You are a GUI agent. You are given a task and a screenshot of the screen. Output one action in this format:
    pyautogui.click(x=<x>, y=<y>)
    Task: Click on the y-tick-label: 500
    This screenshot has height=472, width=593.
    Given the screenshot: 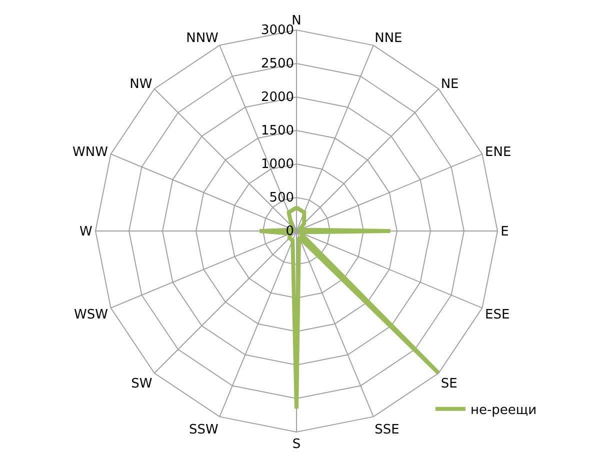 What is the action you would take?
    pyautogui.click(x=281, y=198)
    